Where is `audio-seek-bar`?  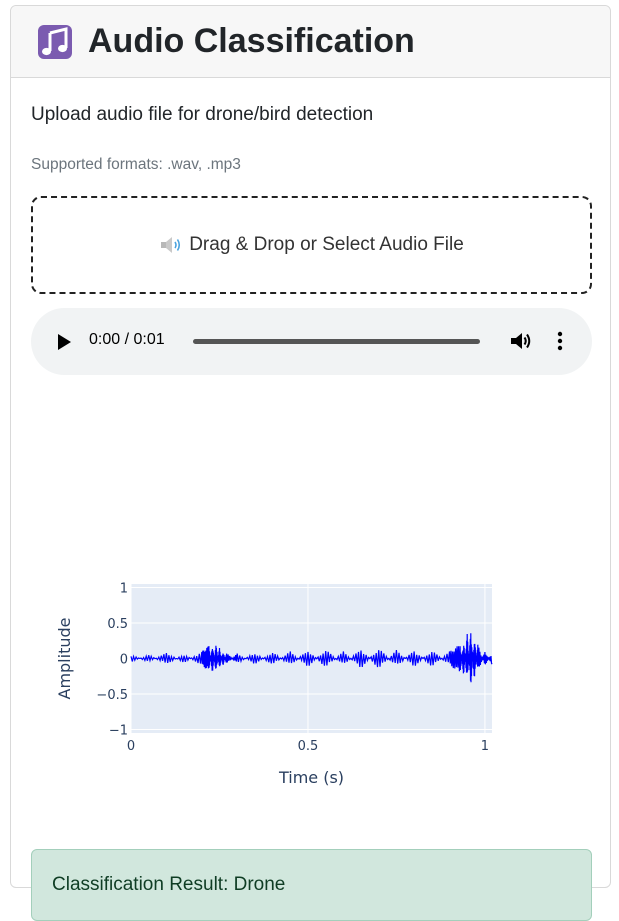
audio-seek-bar is located at coordinates (336, 341).